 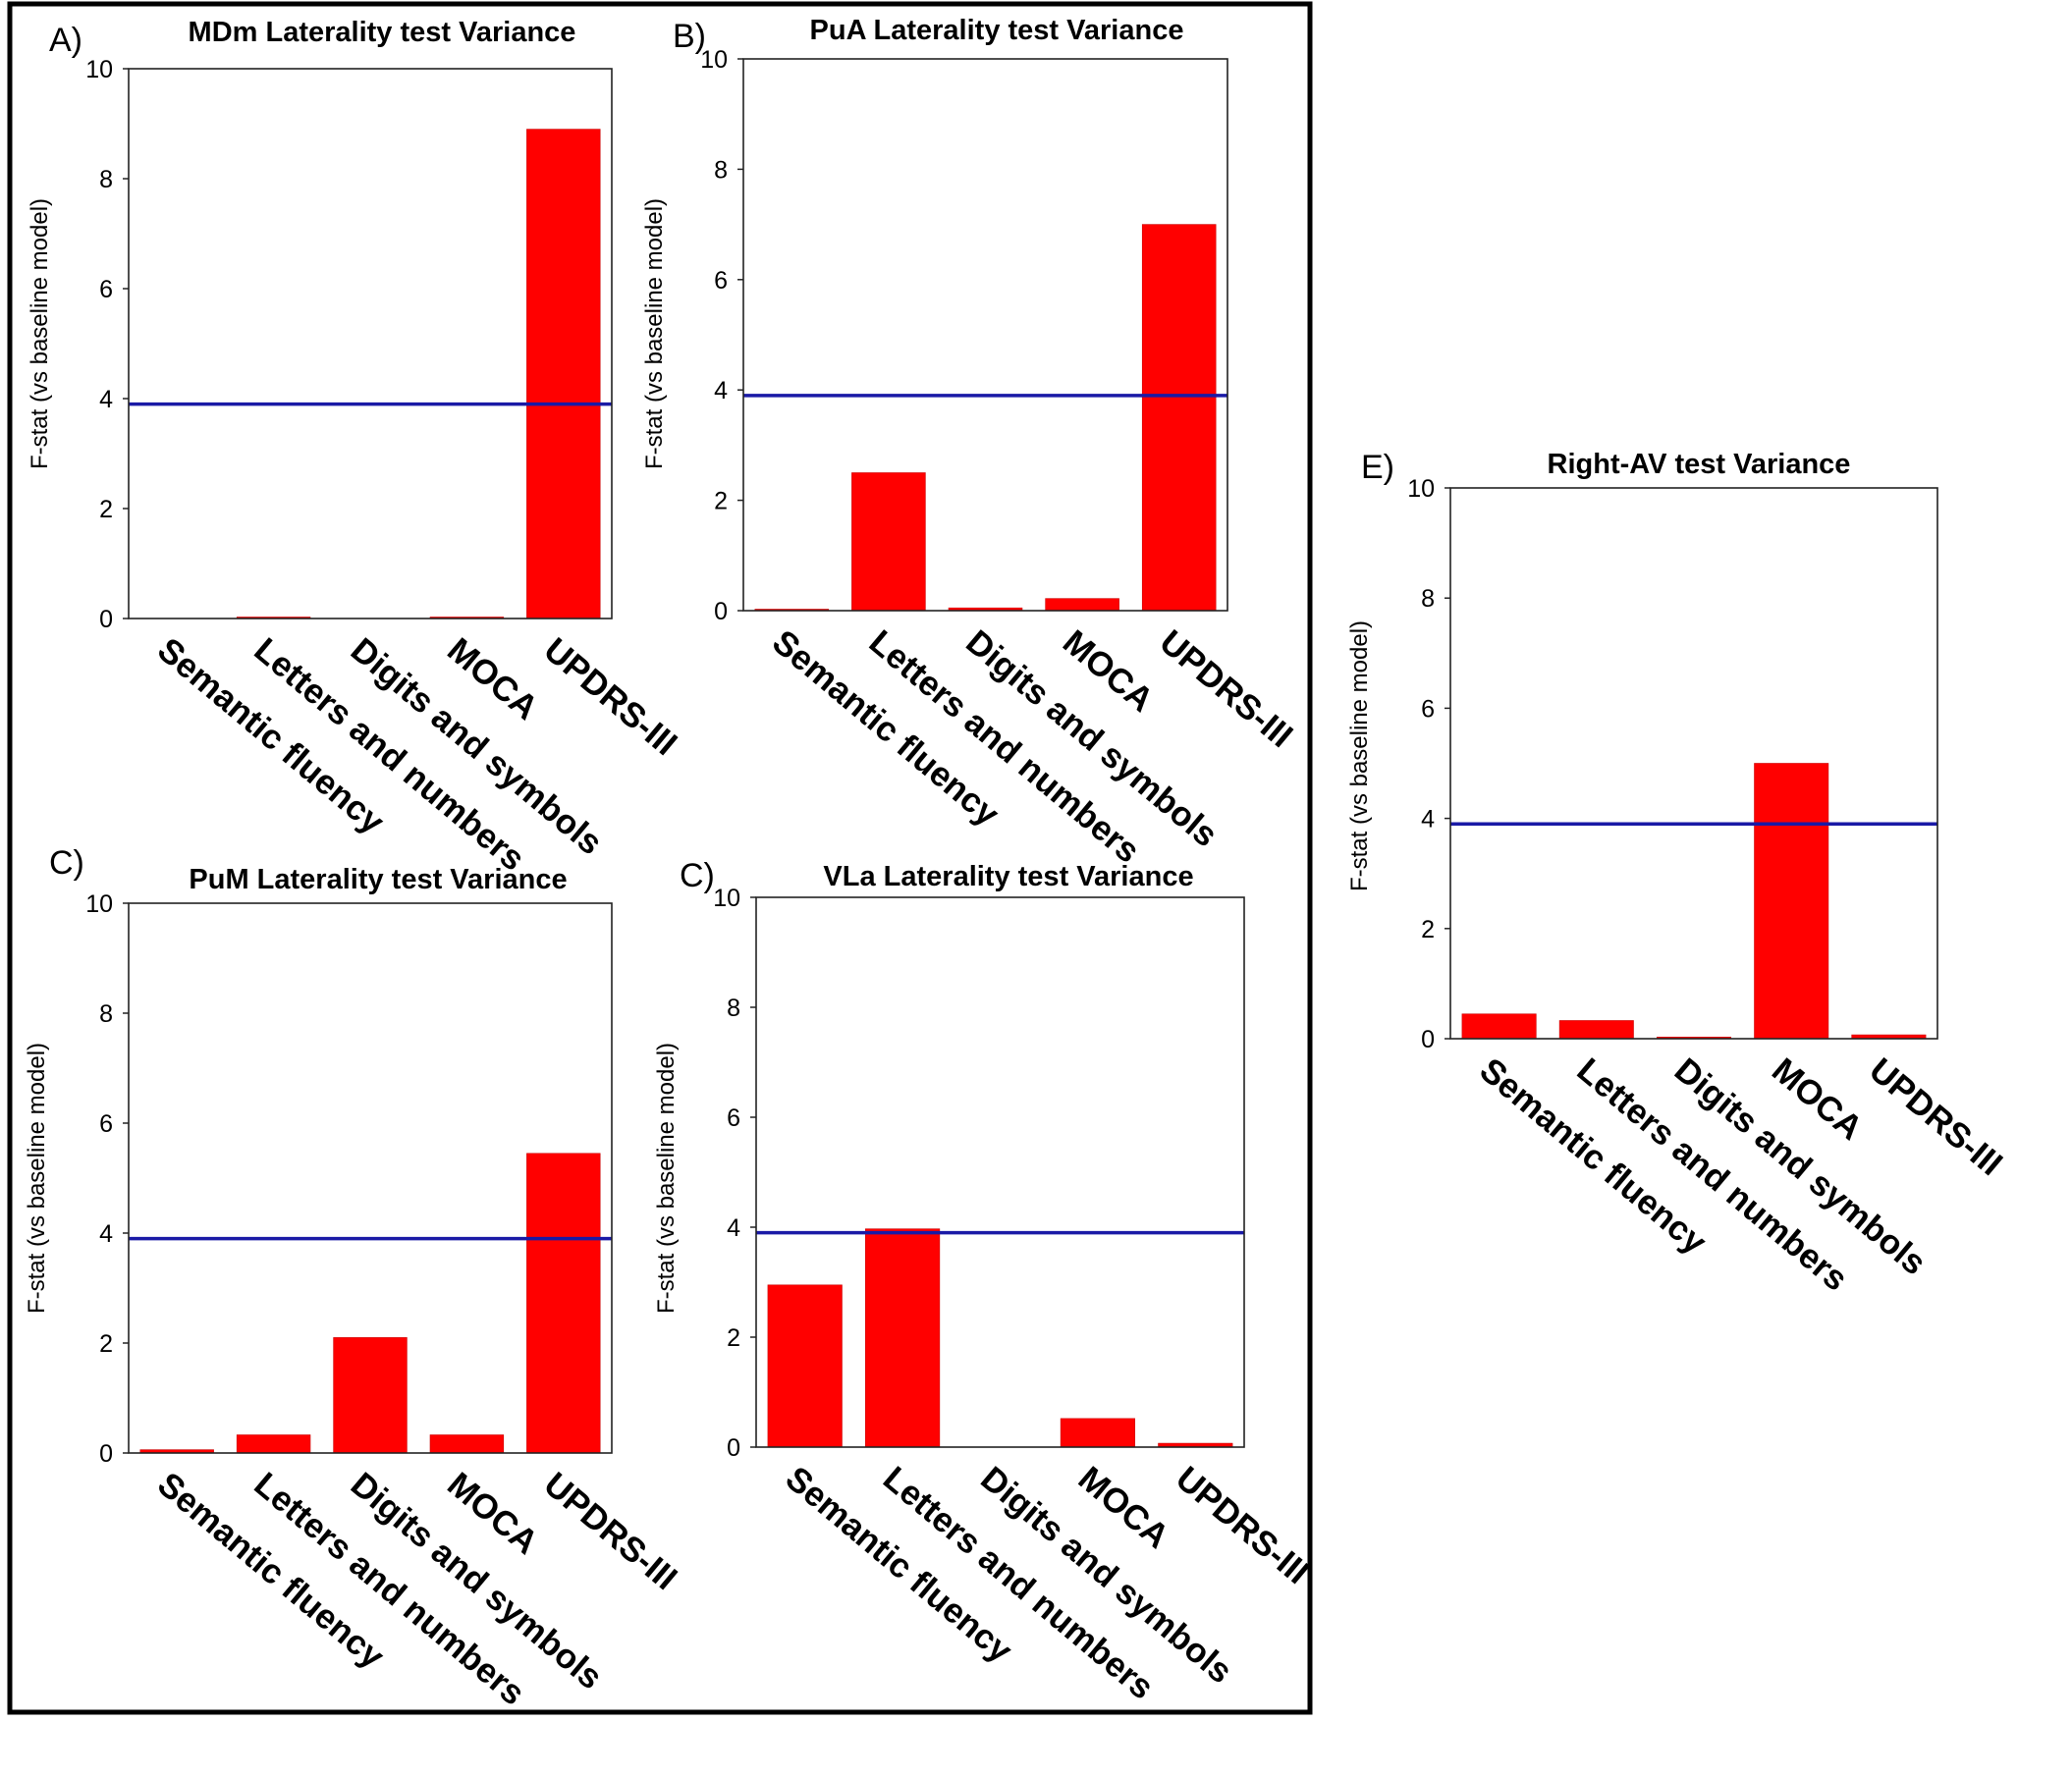 I want to click on chart-title: Right-AV test Variance, so click(x=1699, y=464).